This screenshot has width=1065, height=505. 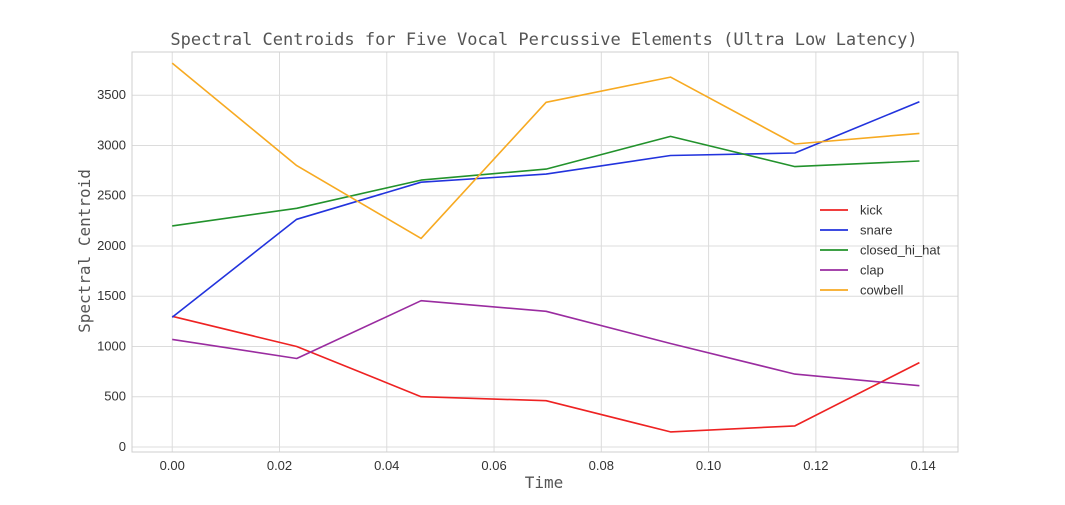 What do you see at coordinates (601, 465) in the screenshot?
I see `x-tick-label: 0.08` at bounding box center [601, 465].